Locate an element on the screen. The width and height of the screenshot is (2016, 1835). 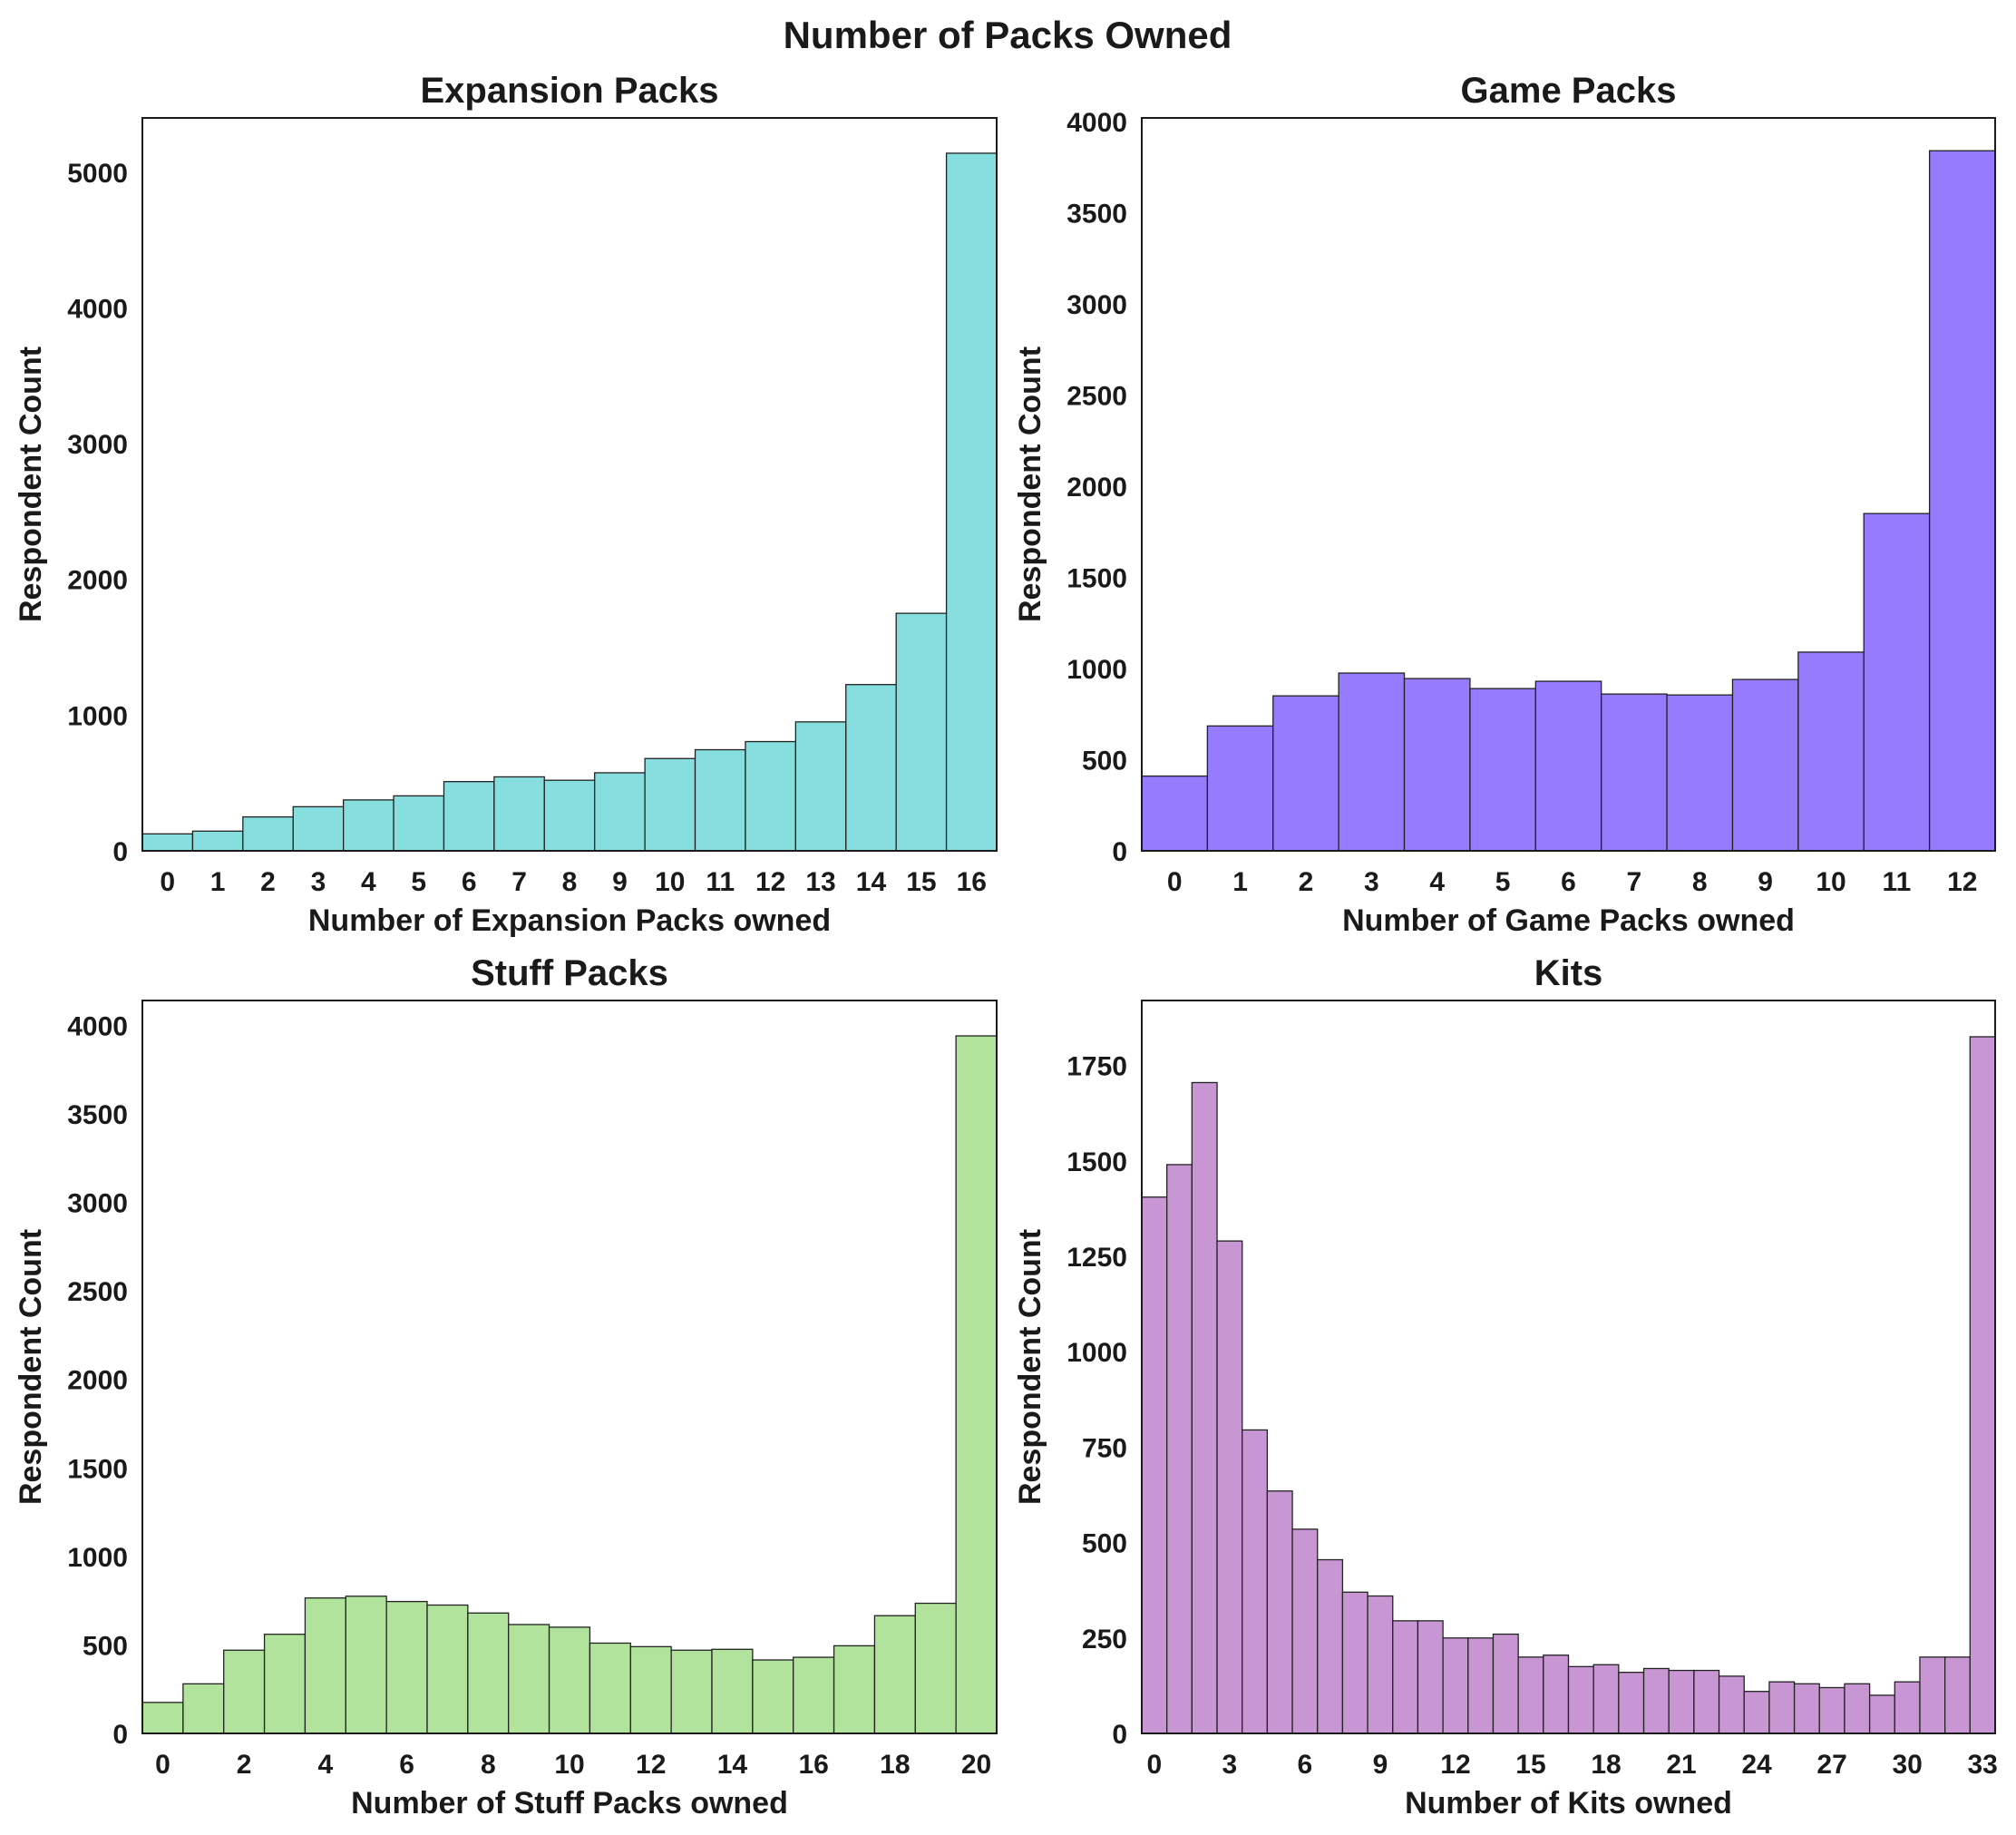
expansion-packs-y-tick-label: 0 is located at coordinates (120, 852).